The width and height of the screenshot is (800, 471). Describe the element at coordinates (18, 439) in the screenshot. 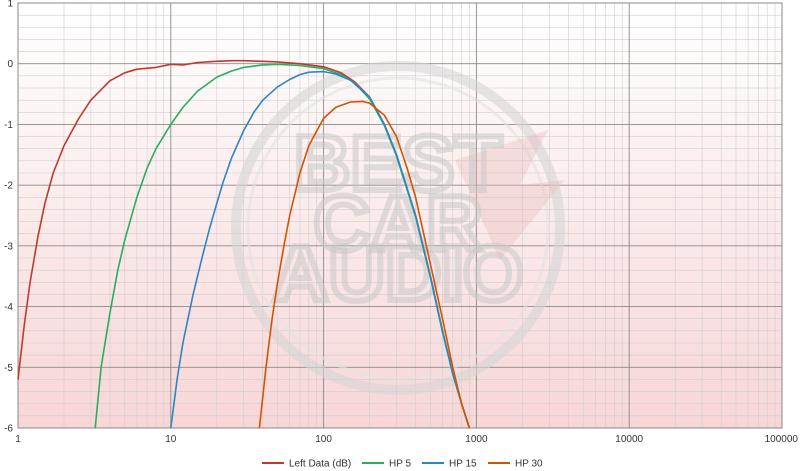

I see `x-tick-label: 1` at that location.